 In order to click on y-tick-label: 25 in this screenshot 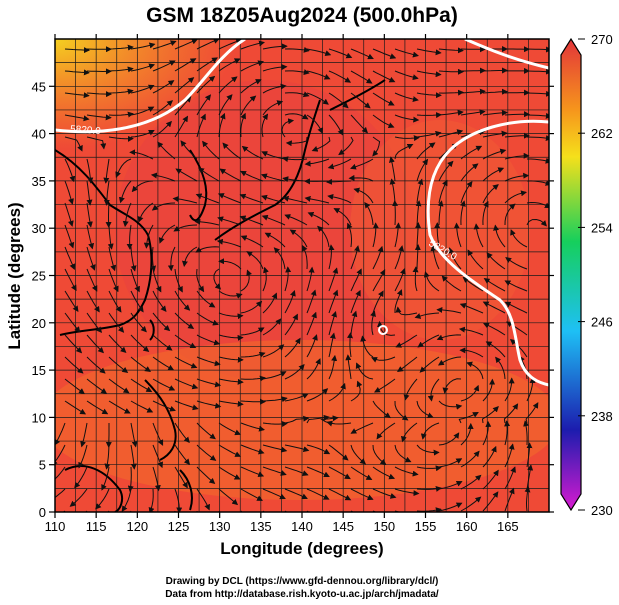, I will do `click(39, 276)`.